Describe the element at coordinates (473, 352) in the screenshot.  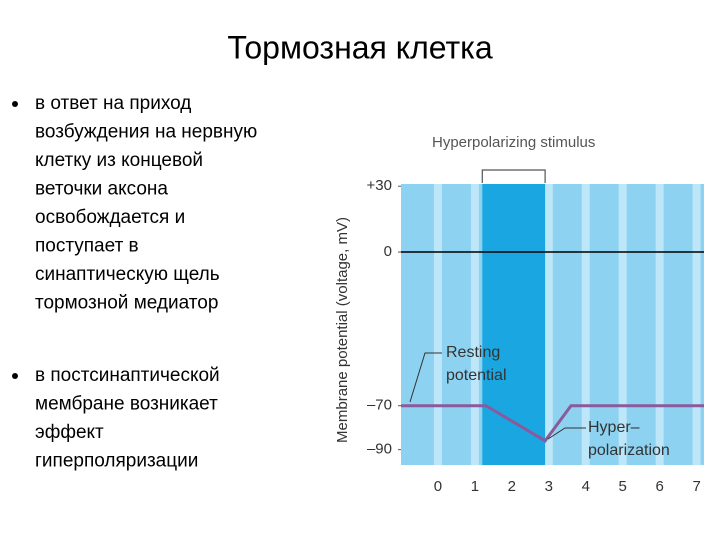
I see `resting-label: Resting` at that location.